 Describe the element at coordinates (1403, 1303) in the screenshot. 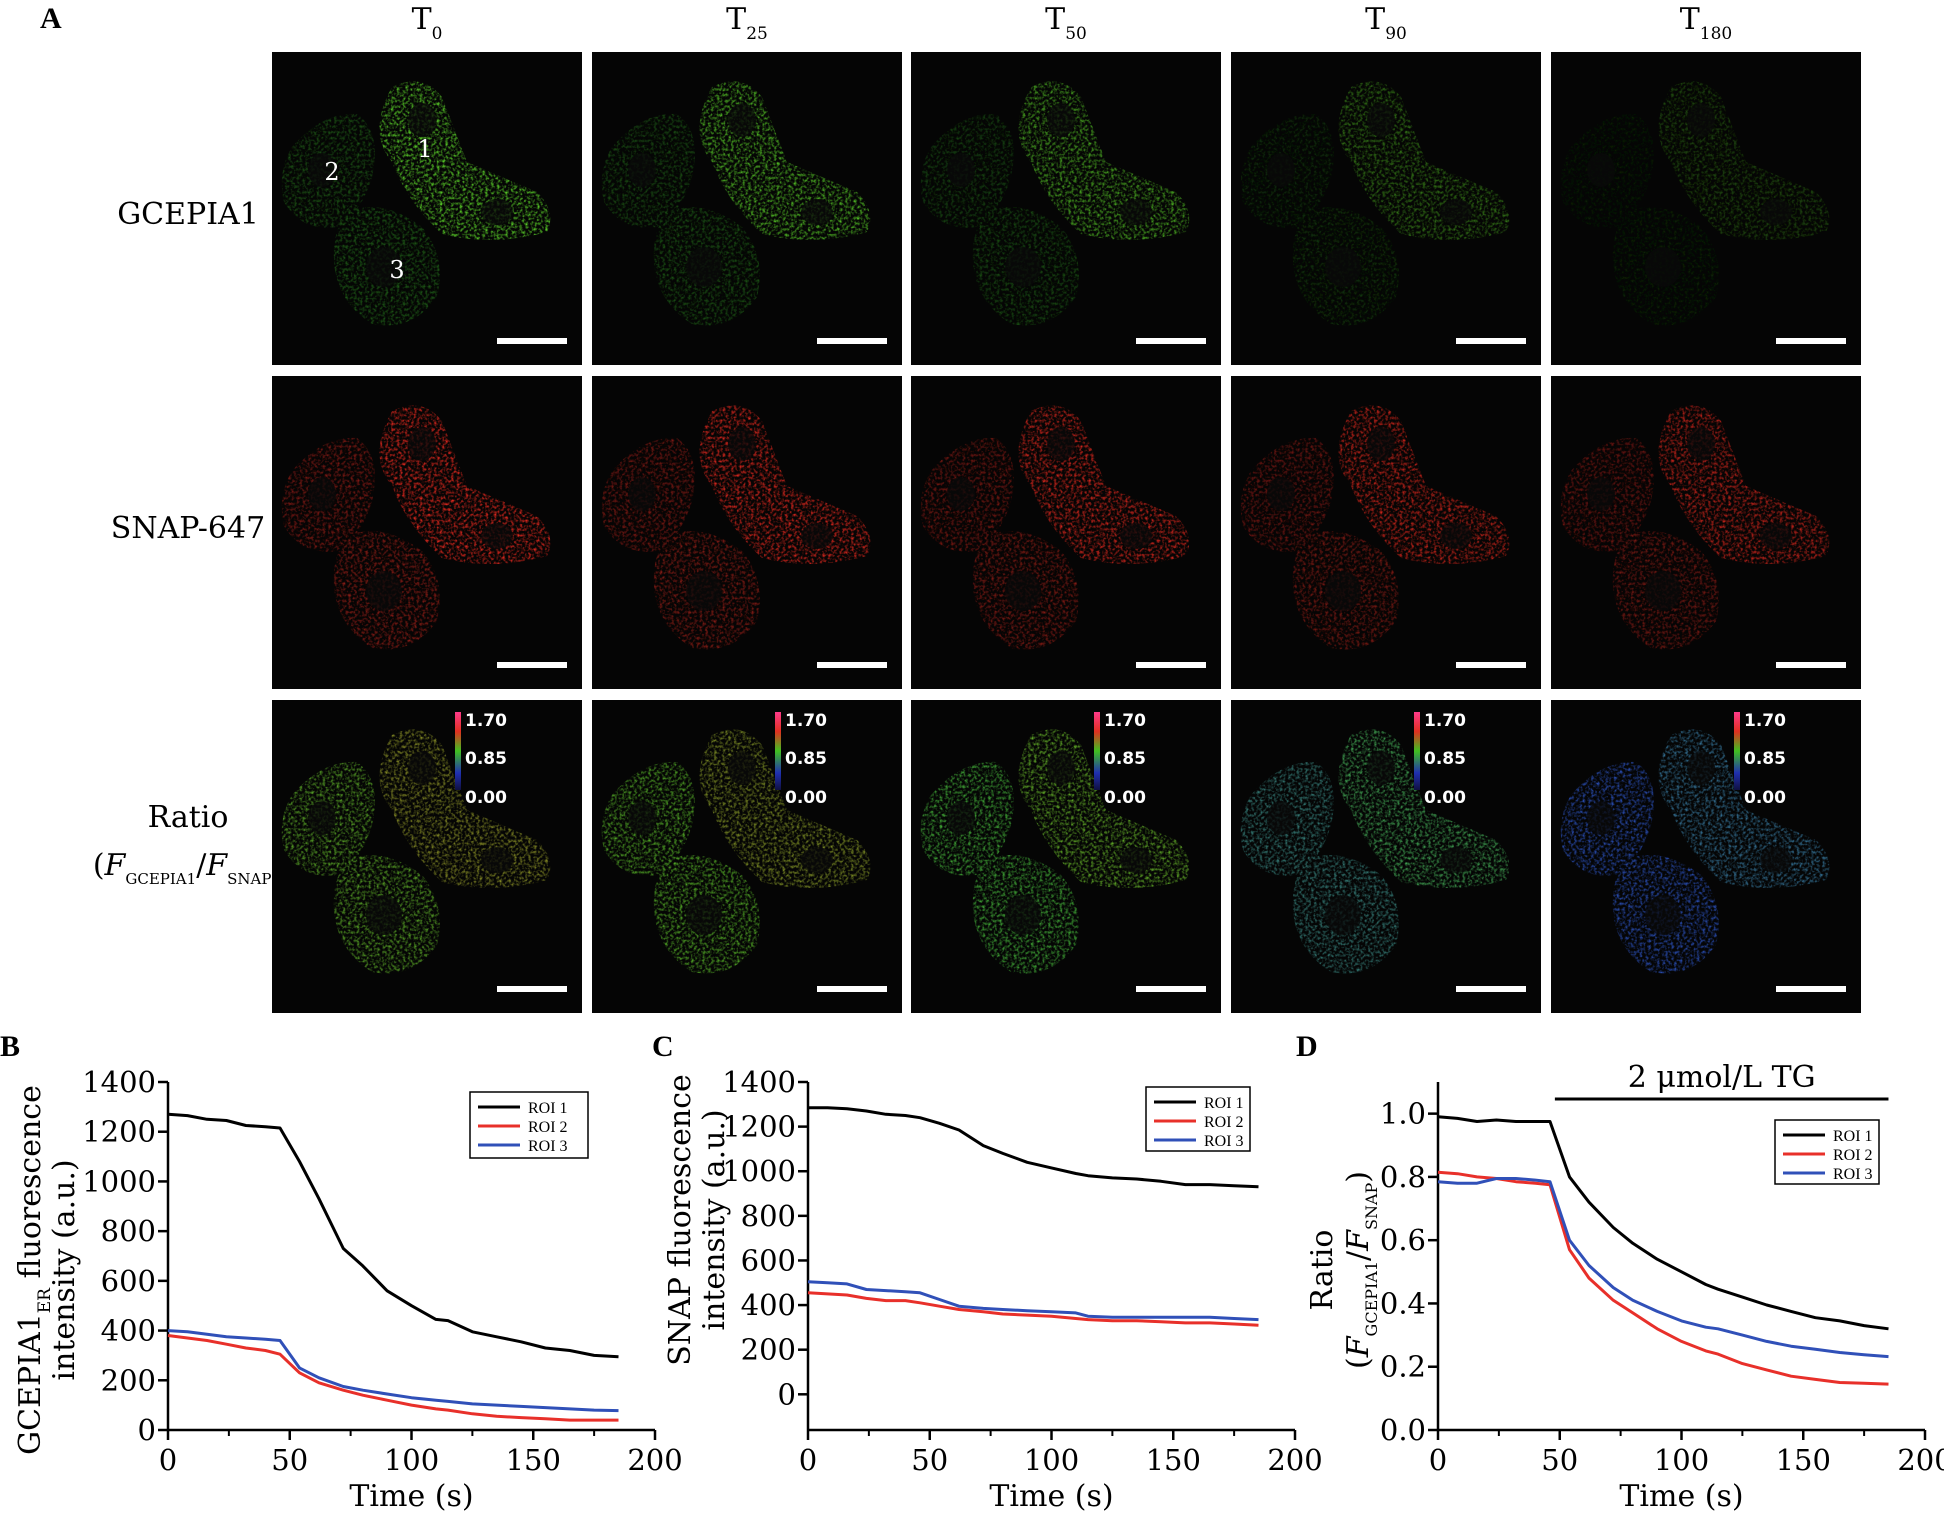

I see `y-tick-label: 0.4` at that location.